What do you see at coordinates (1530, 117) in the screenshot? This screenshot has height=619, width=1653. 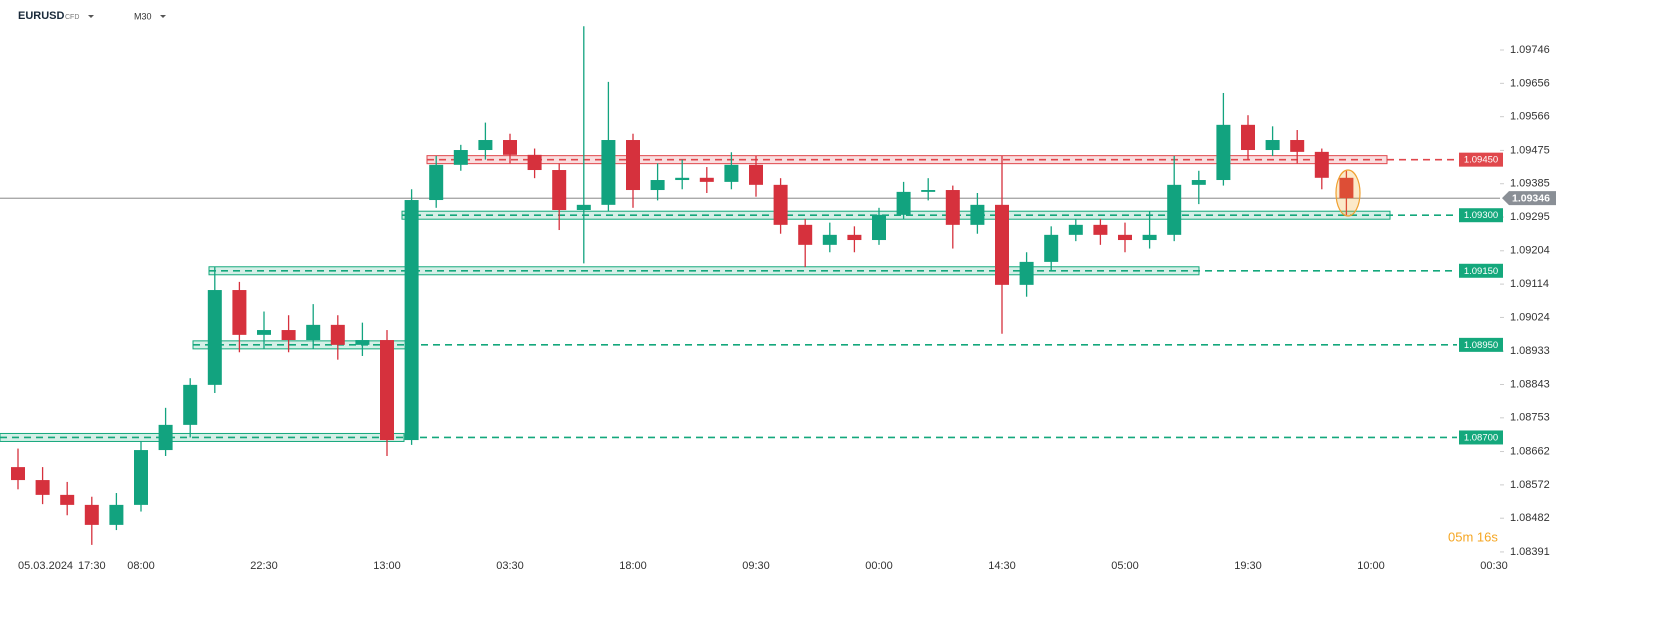 I see `y-tick-label: 1.09566` at bounding box center [1530, 117].